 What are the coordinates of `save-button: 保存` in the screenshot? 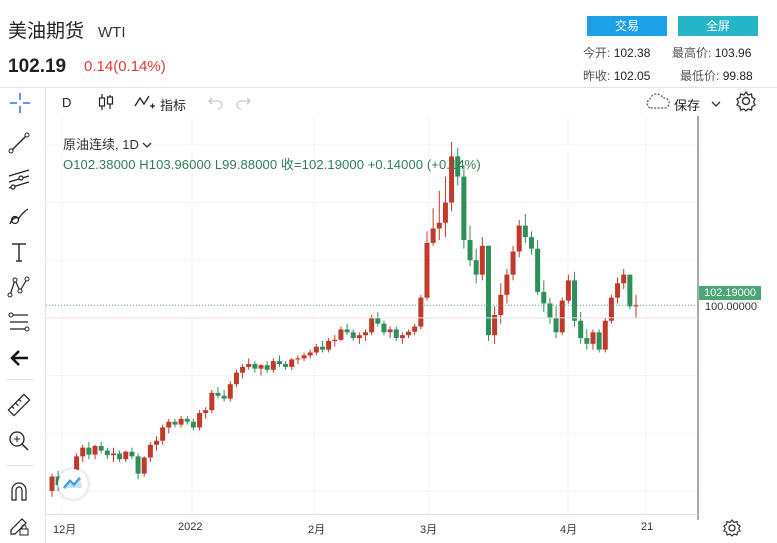 It's located at (687, 105).